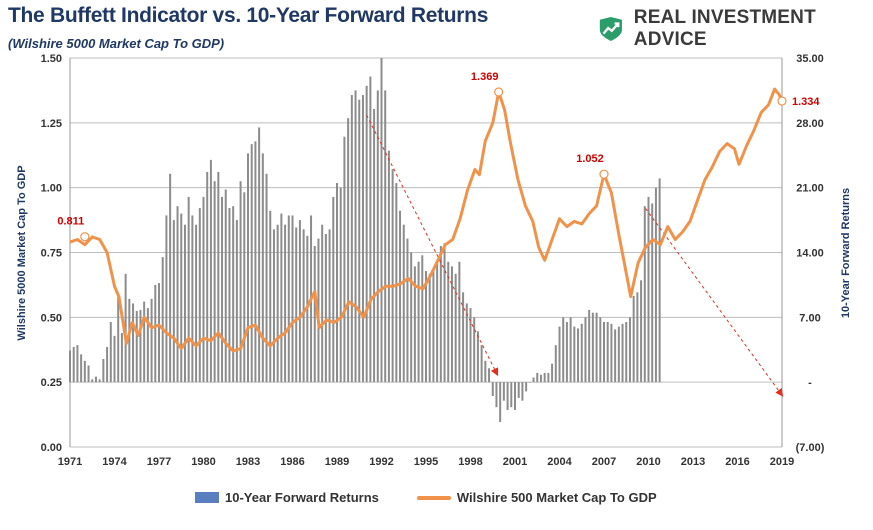 This screenshot has height=530, width=873. What do you see at coordinates (556, 497) in the screenshot?
I see `legend-label-wilshire: Wilshire 500 Market Cap To GDP` at bounding box center [556, 497].